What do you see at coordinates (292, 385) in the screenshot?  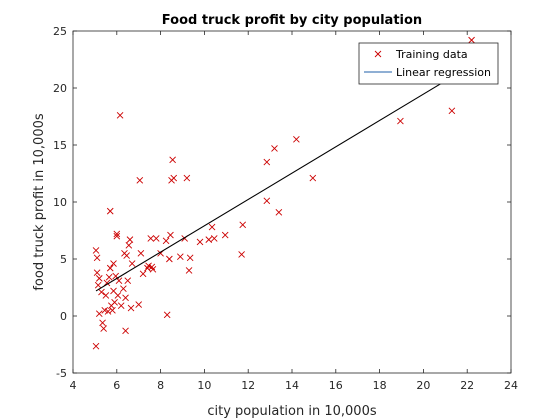 I see `x-tick-label: 14` at bounding box center [292, 385].